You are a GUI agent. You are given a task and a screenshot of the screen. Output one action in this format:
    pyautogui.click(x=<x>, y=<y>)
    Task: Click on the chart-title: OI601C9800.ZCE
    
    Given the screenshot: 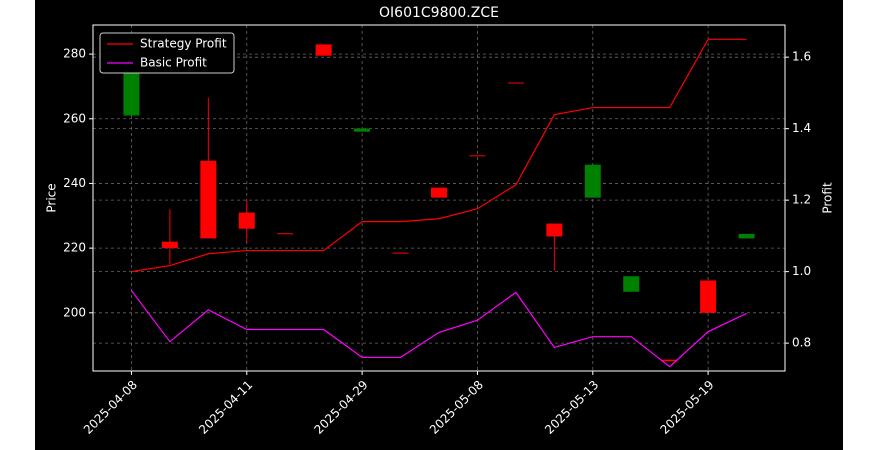 What is the action you would take?
    pyautogui.click(x=439, y=13)
    